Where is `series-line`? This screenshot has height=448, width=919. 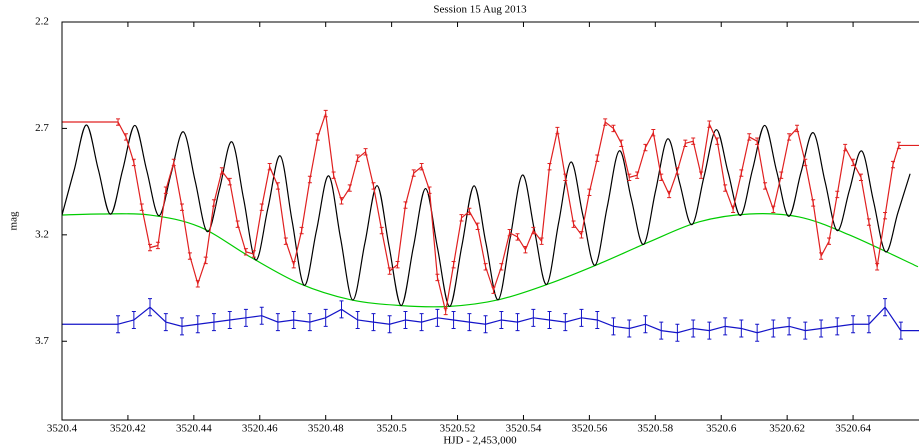
series-line is located at coordinates (509, 320).